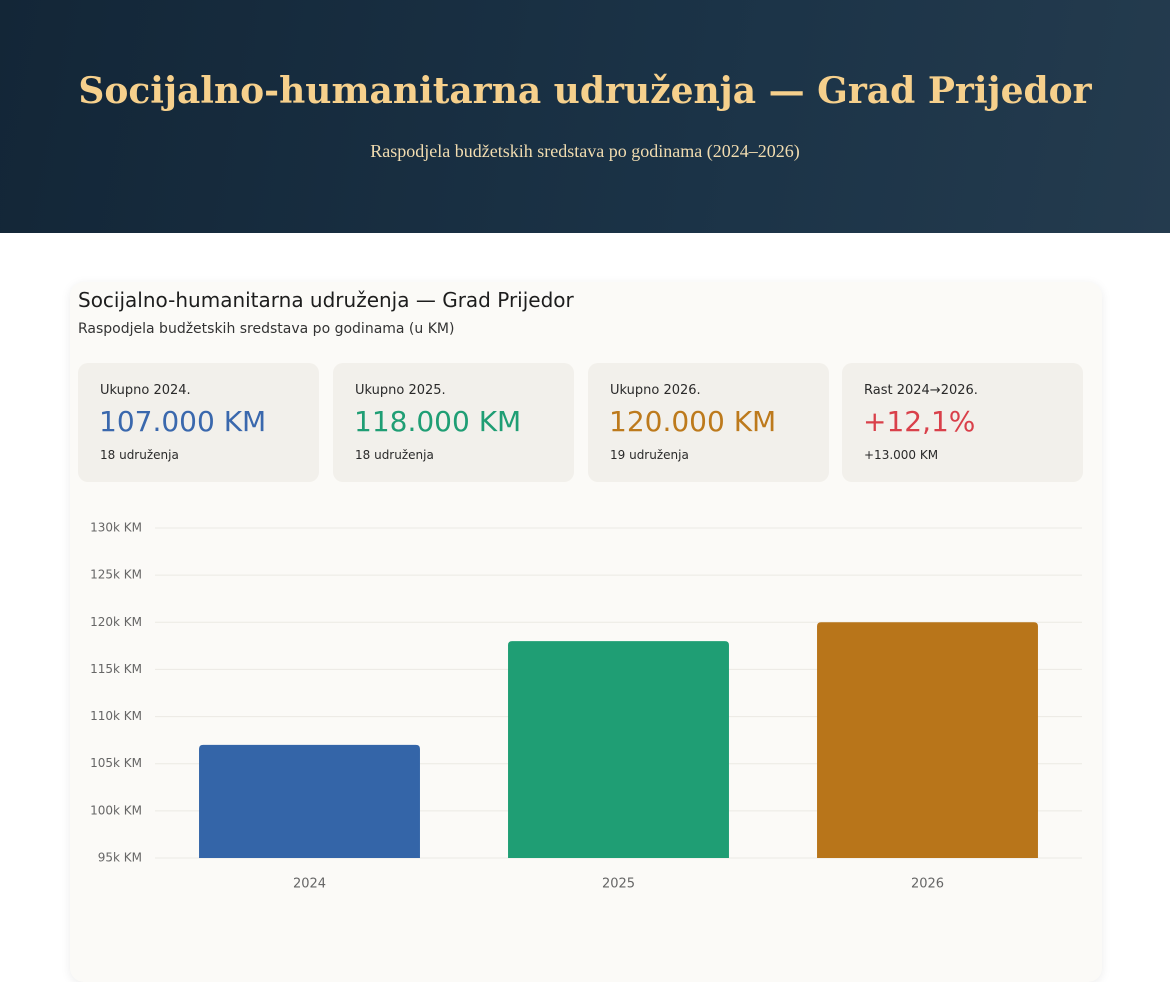 The width and height of the screenshot is (1170, 982). Describe the element at coordinates (145, 390) in the screenshot. I see `stat-label: Ukupno 2024.` at that location.